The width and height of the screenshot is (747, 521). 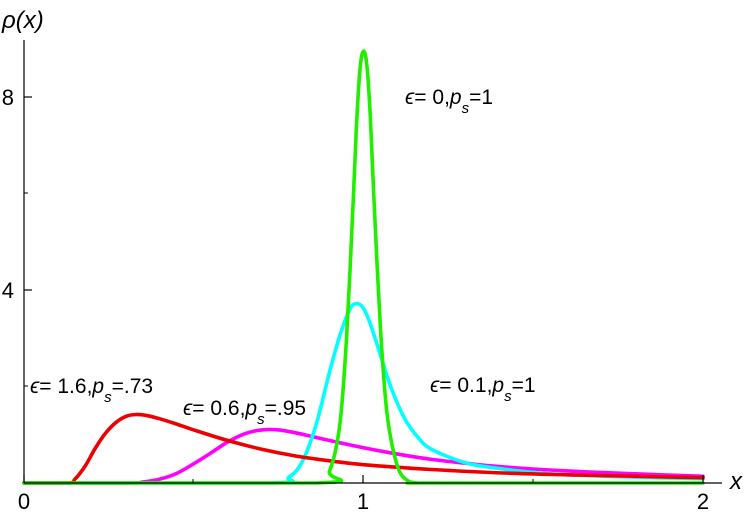 I want to click on x-tick-label-2: 2, so click(x=703, y=501).